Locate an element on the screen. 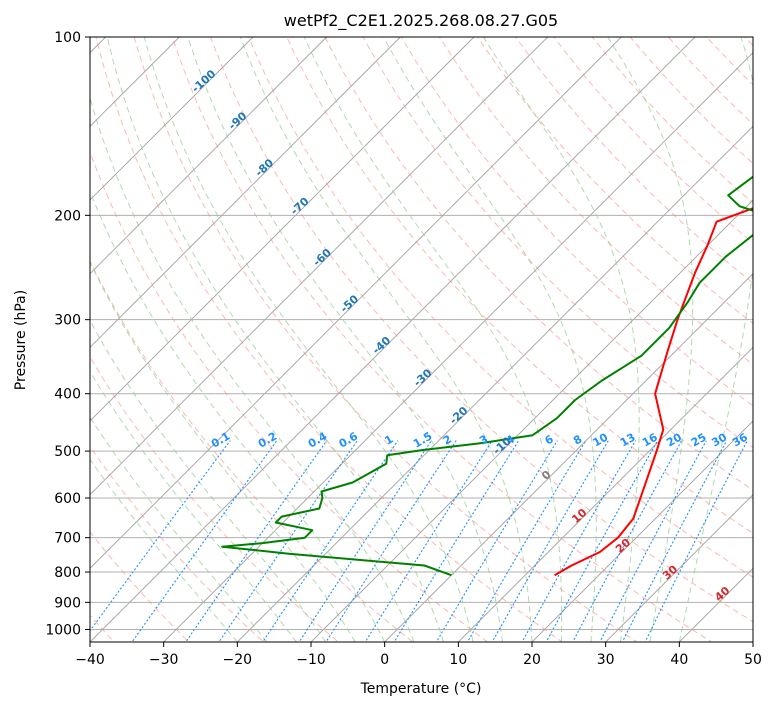 The width and height of the screenshot is (775, 708). y-tick-label: 300 is located at coordinates (67, 321).